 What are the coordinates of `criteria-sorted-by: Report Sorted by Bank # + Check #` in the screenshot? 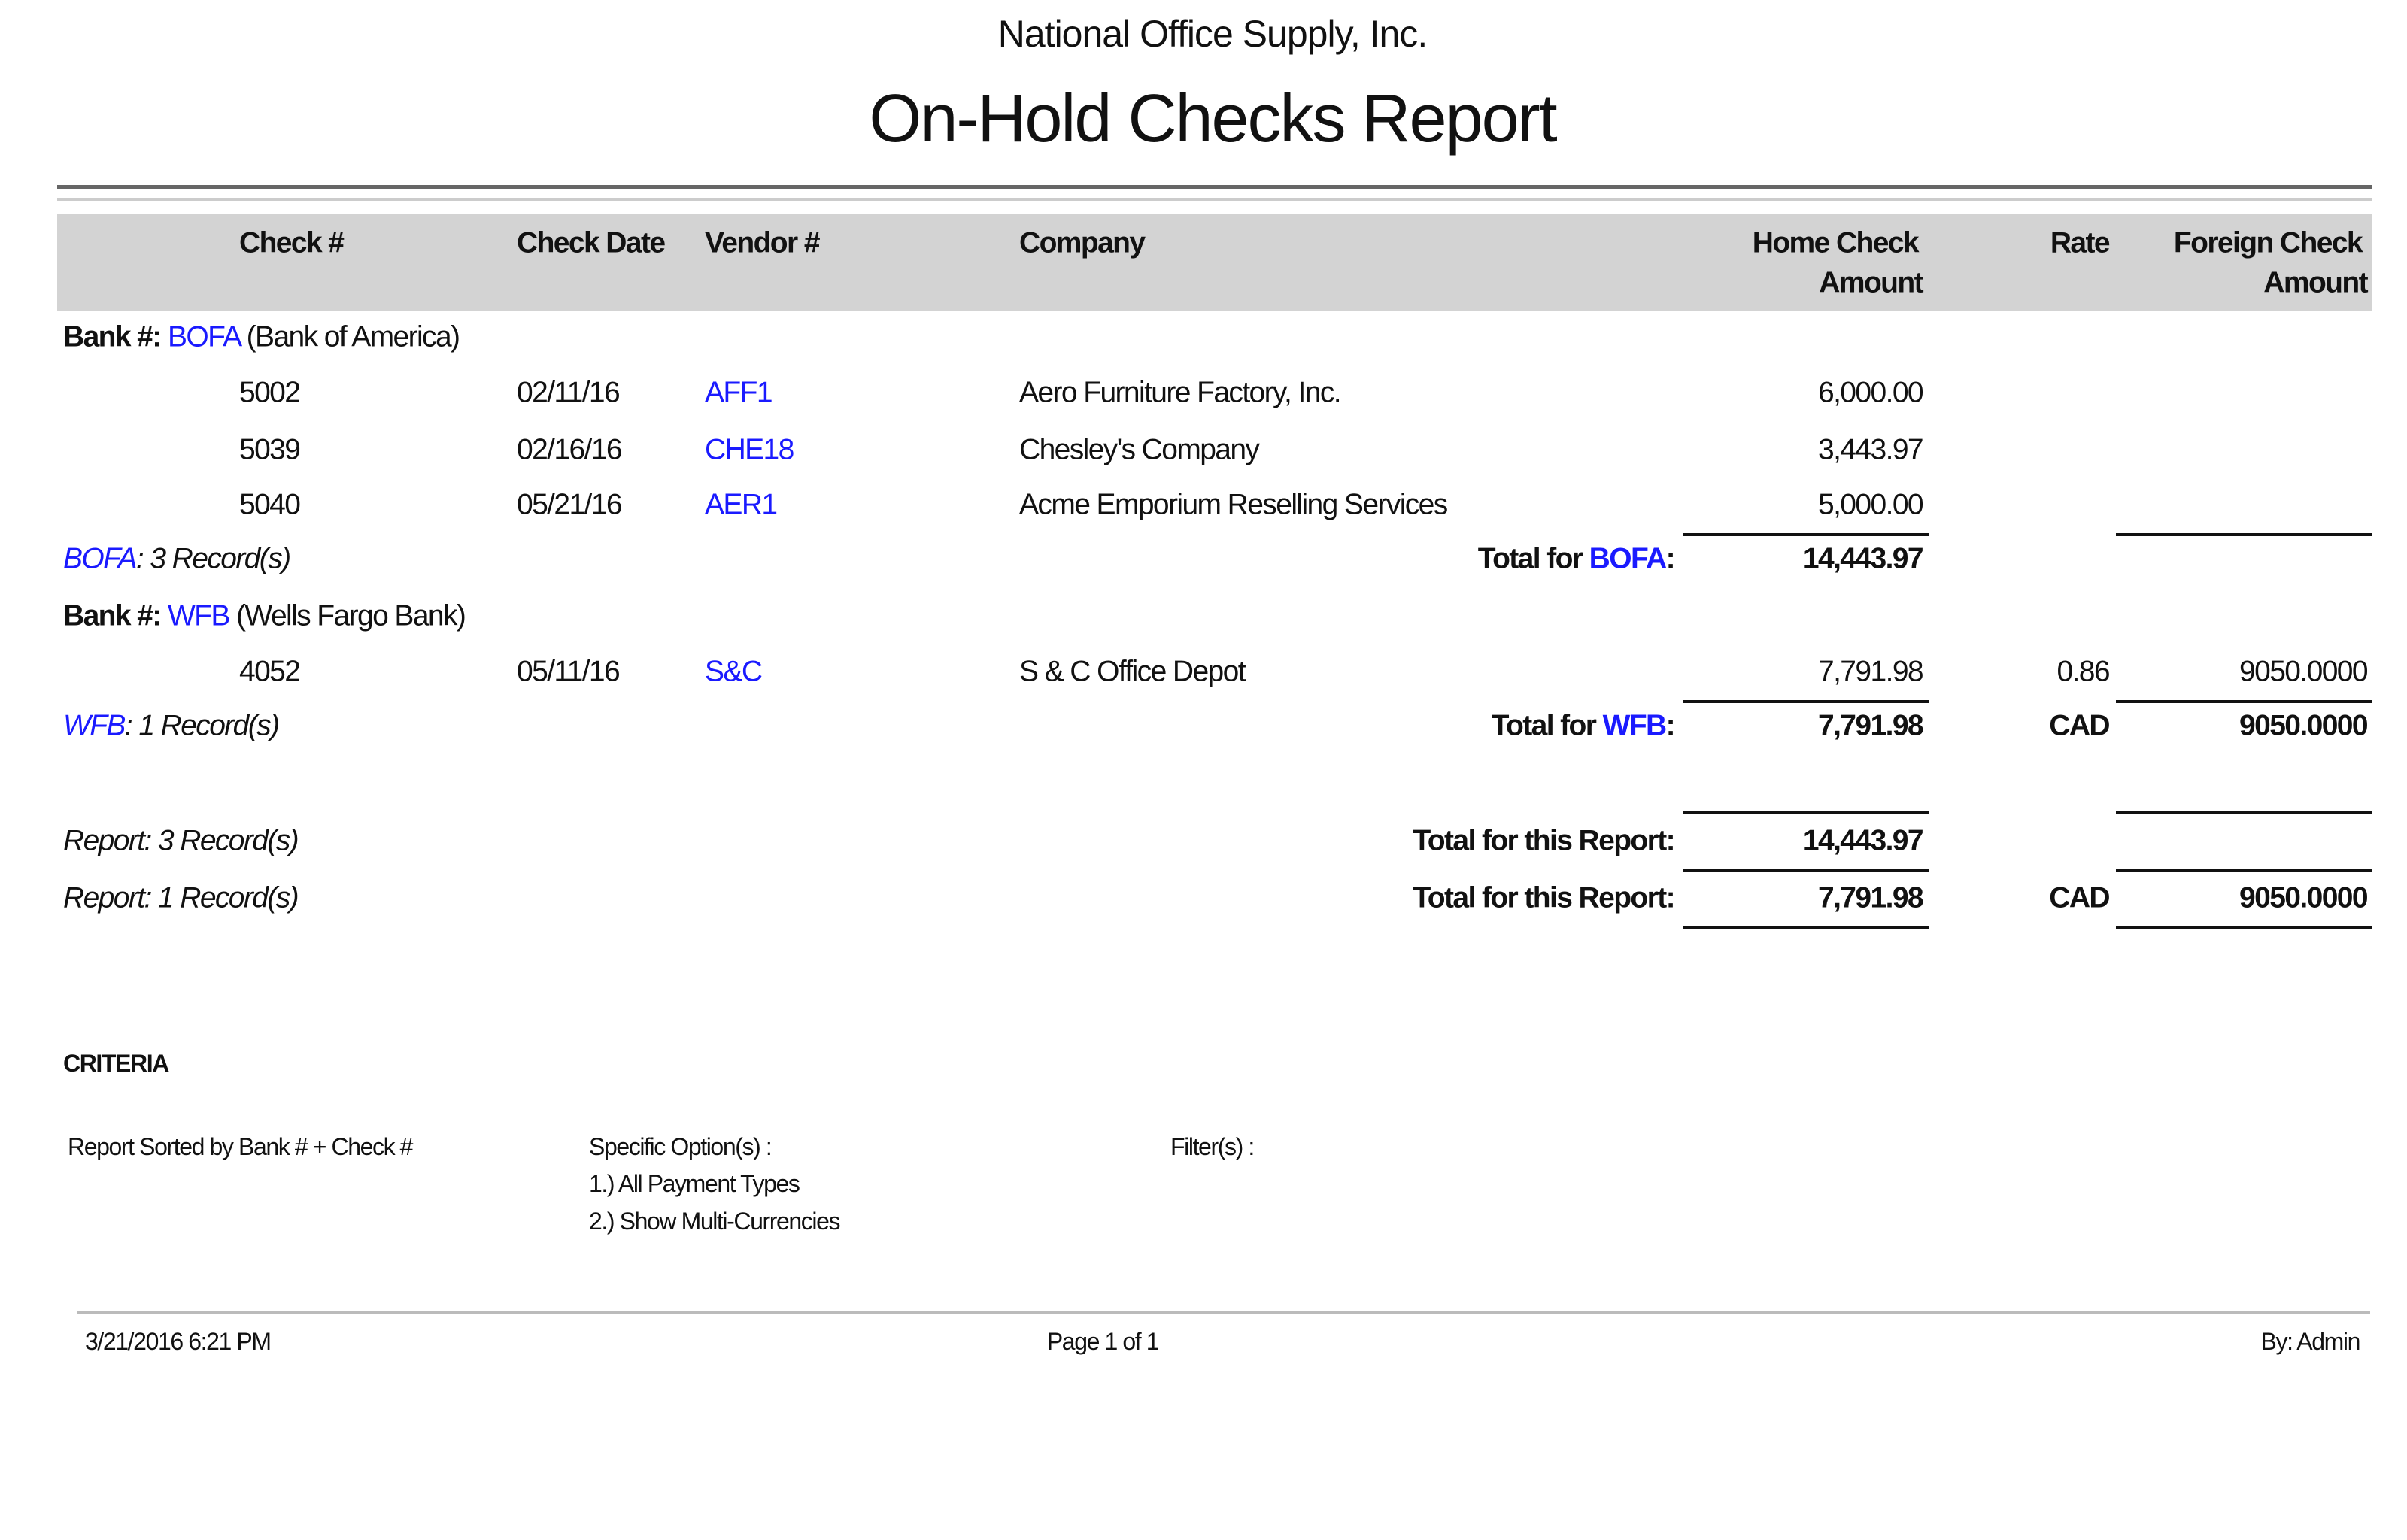 It's located at (240, 1146).